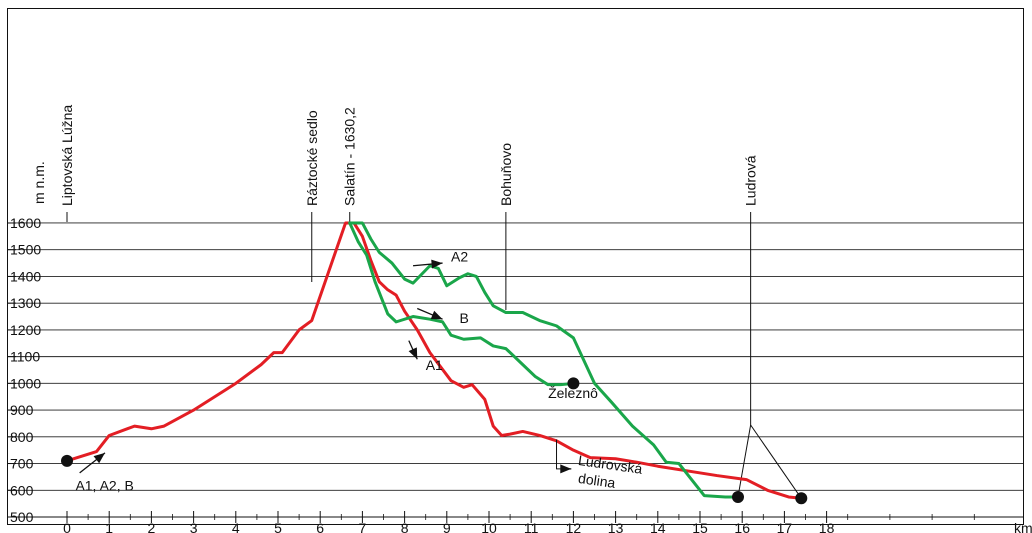 The image size is (1032, 533). Describe the element at coordinates (67, 155) in the screenshot. I see `place-label: Liptovská Lúžna` at that location.